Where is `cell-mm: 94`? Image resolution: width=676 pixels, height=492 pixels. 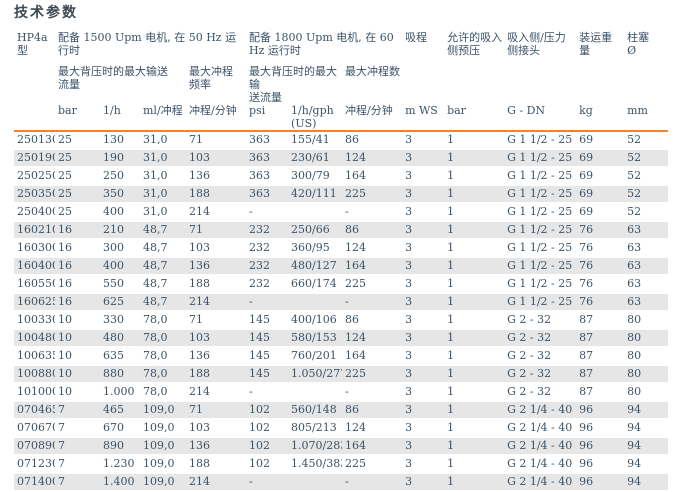 cell-mm: 94 is located at coordinates (646, 445).